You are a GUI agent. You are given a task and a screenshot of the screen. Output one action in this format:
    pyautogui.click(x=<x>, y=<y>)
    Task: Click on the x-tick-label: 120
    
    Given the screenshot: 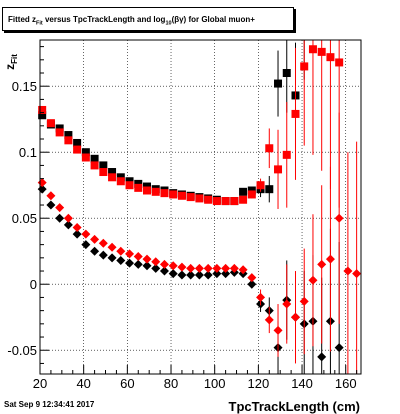 What is the action you would take?
    pyautogui.click(x=259, y=383)
    